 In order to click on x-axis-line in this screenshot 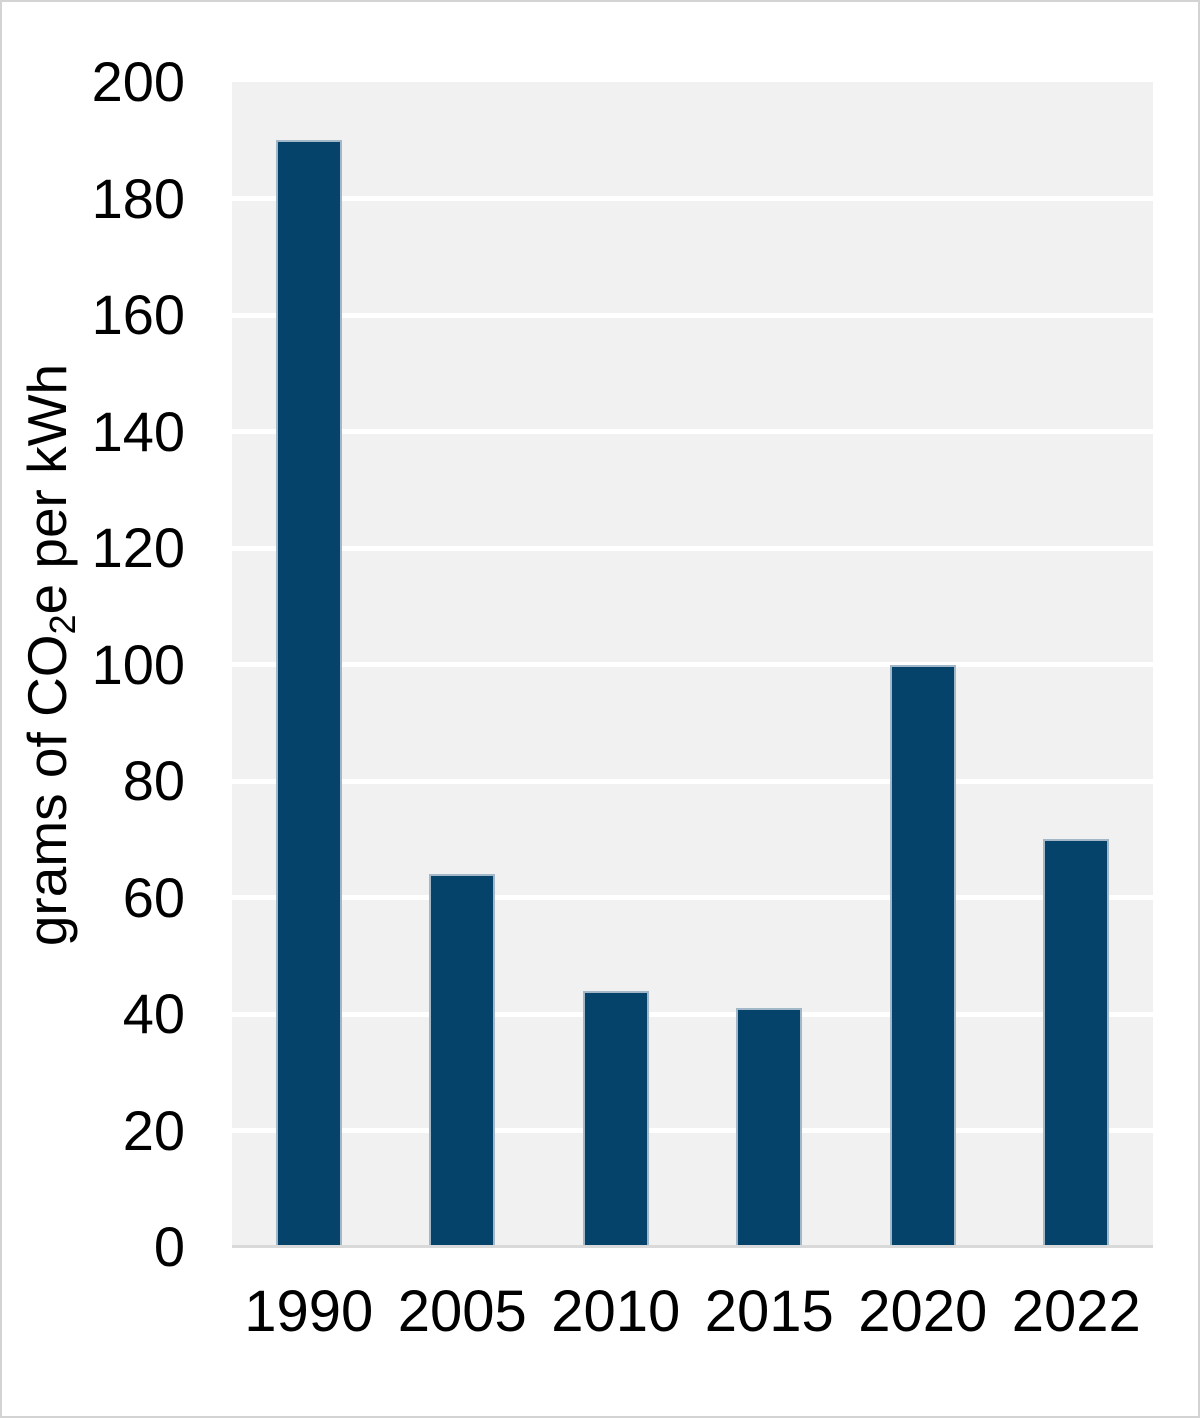, I will do `click(692, 1246)`.